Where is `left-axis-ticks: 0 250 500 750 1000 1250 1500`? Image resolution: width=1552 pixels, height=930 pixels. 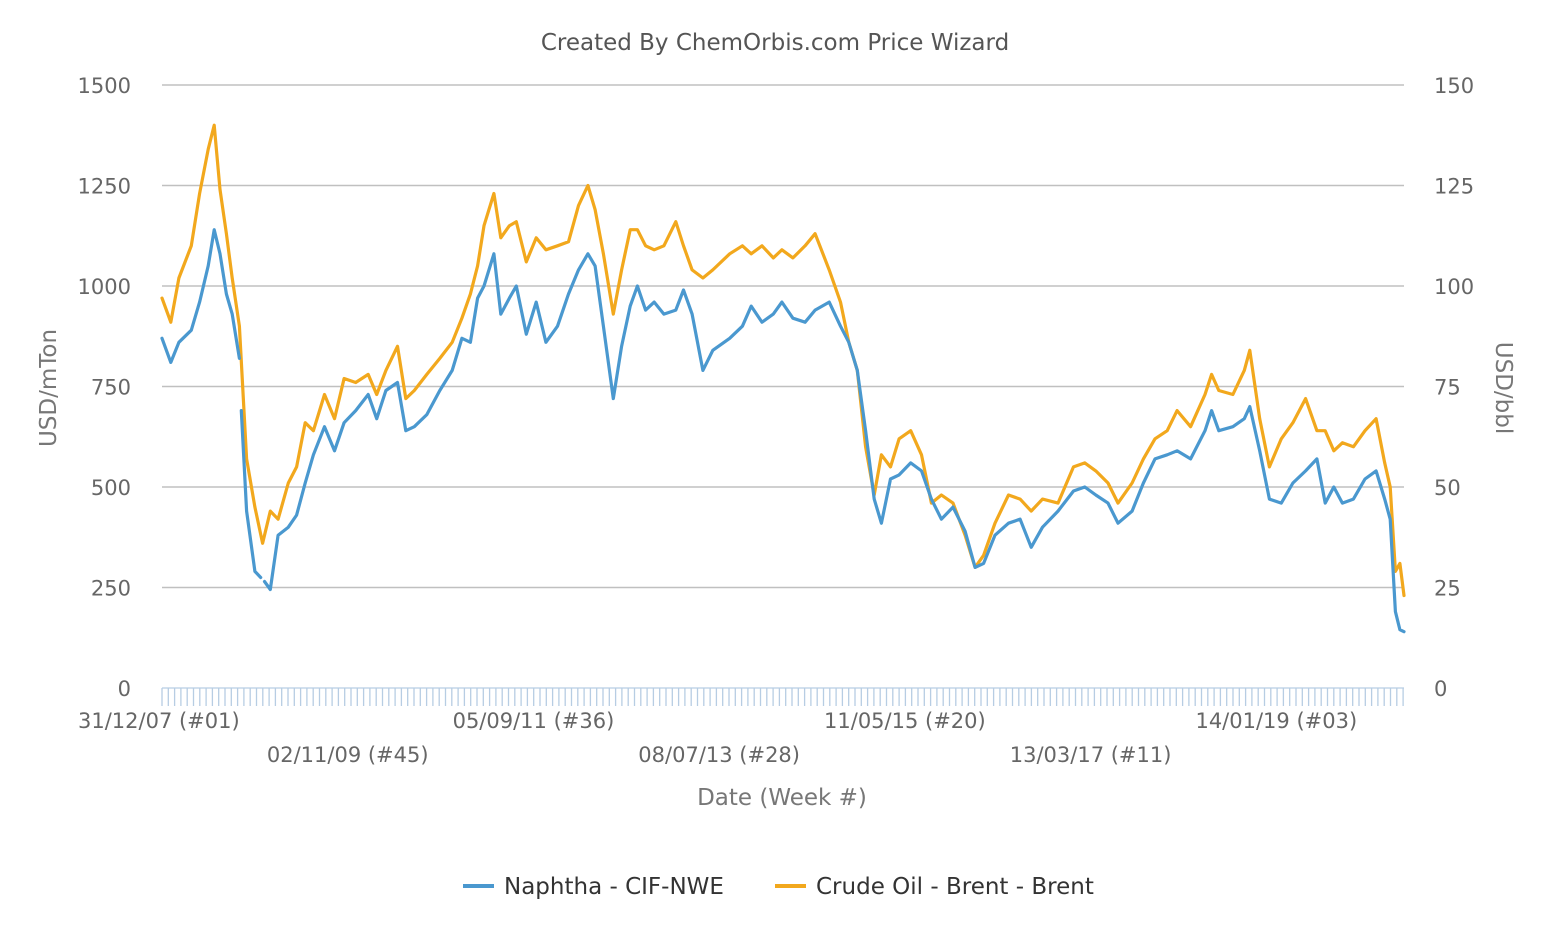
left-axis-ticks: 0 250 500 750 1000 1250 1500 is located at coordinates (104, 387).